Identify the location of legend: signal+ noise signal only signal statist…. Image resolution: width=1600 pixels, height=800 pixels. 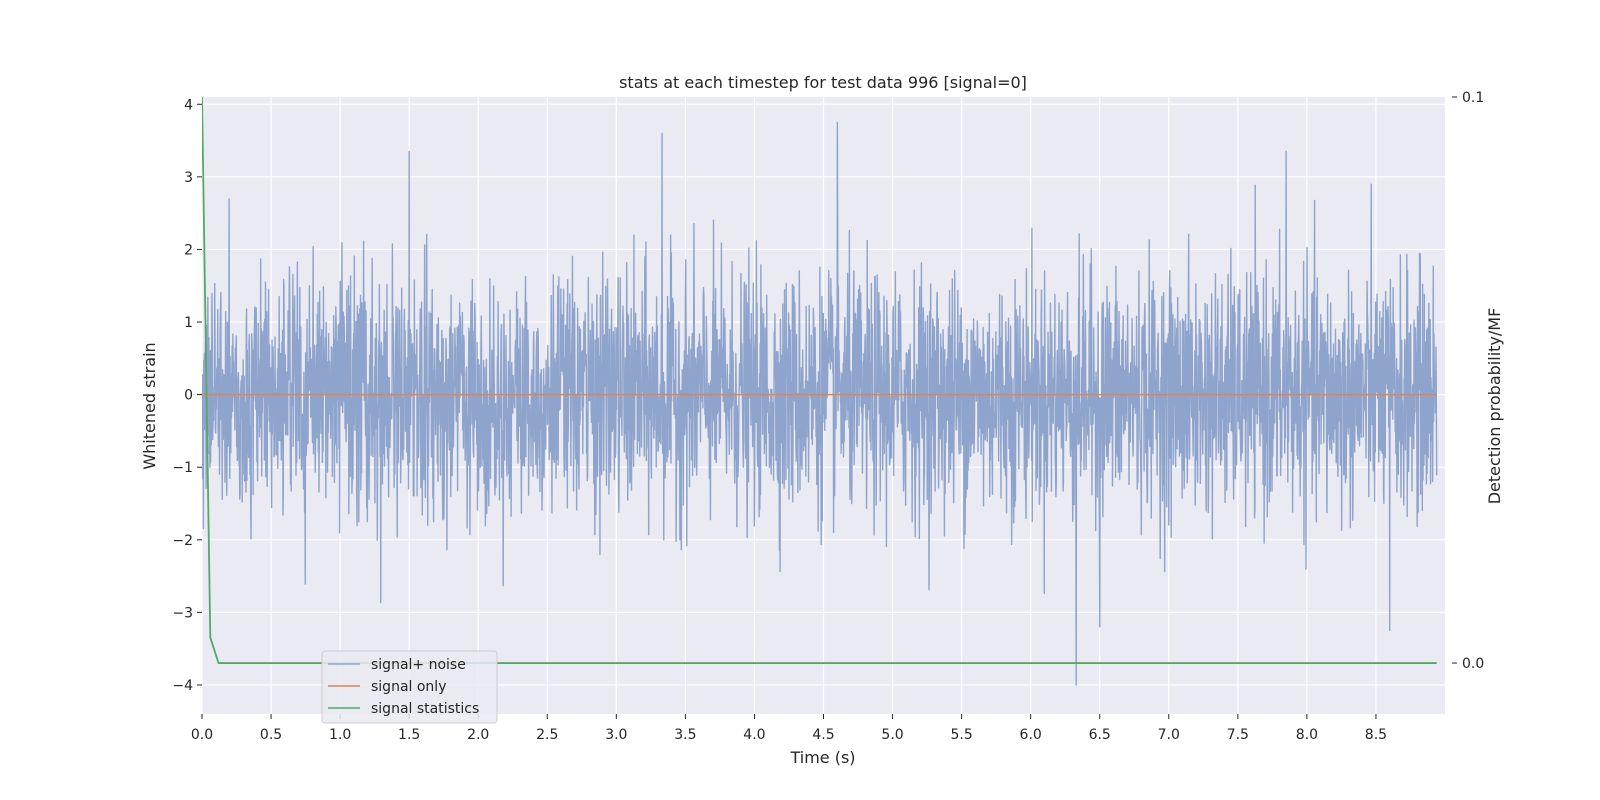
(409, 687).